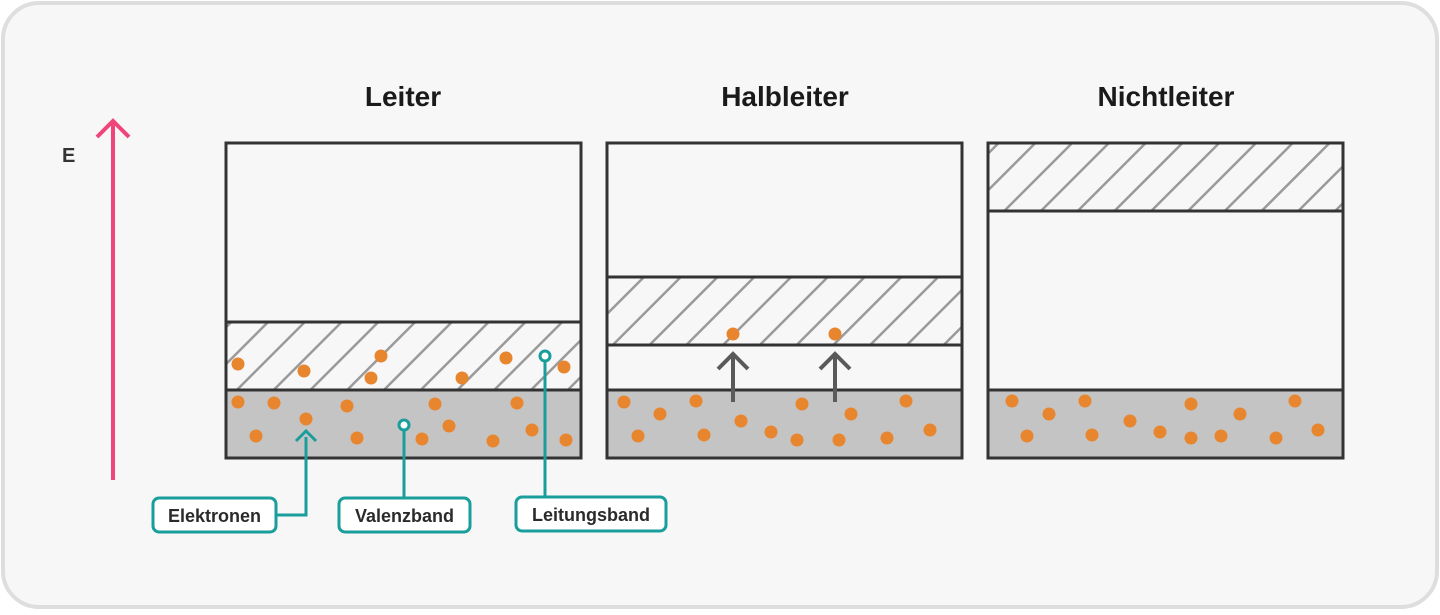 The width and height of the screenshot is (1440, 615). Describe the element at coordinates (1166, 96) in the screenshot. I see `panel-title-nichtleiter: Nichtleiter` at that location.